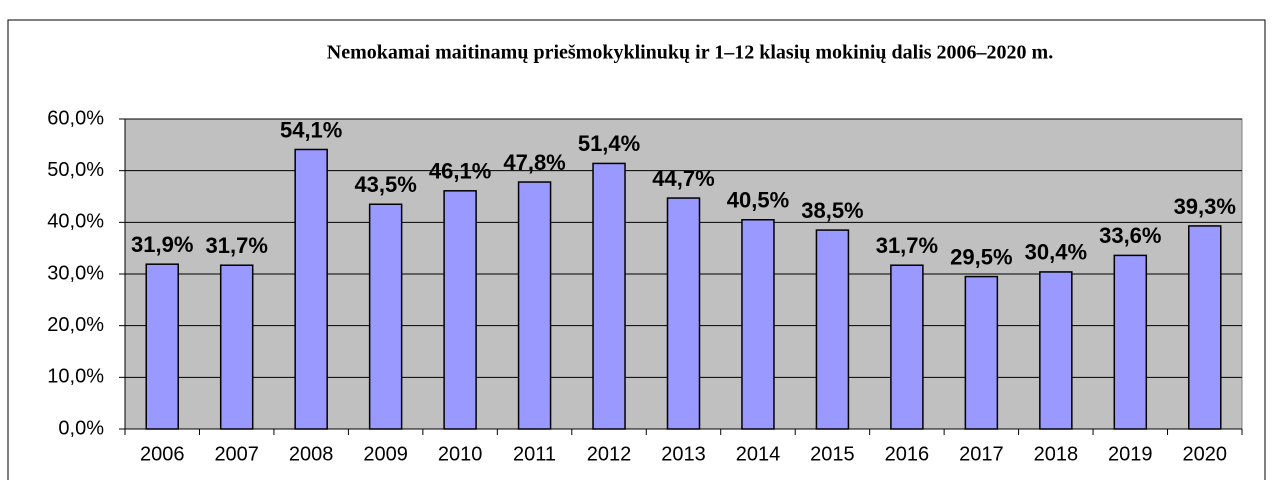  I want to click on x-tick-label: 2019, so click(1130, 454).